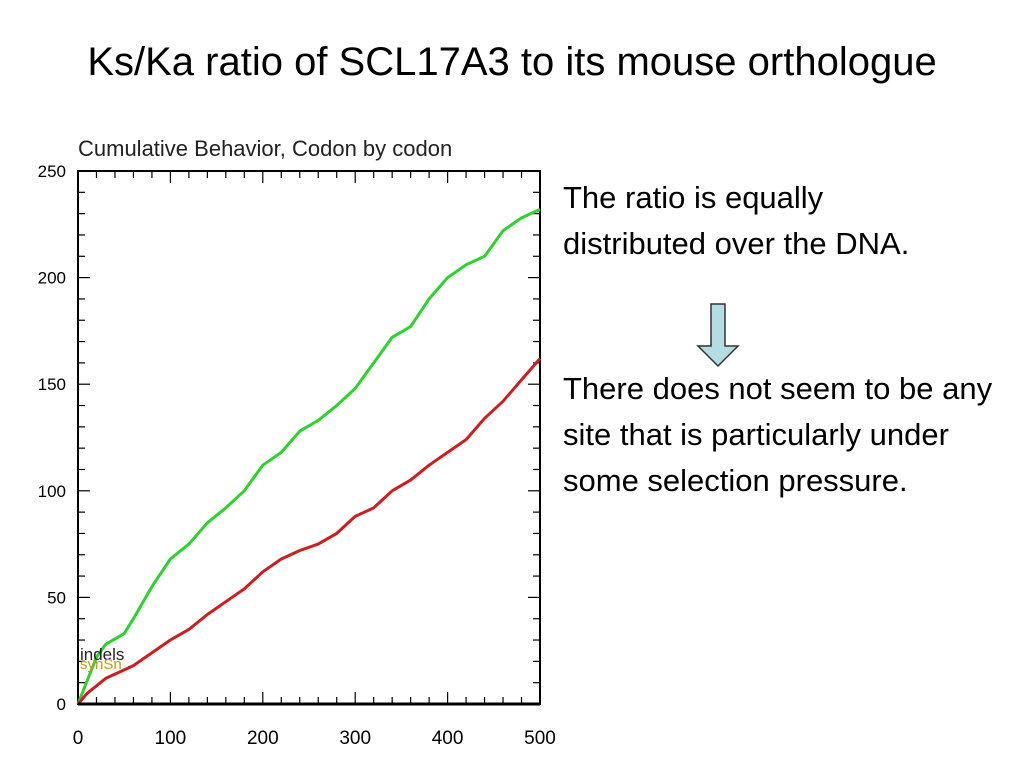 The width and height of the screenshot is (1024, 768). I want to click on x-tick-label: 400, so click(448, 738).